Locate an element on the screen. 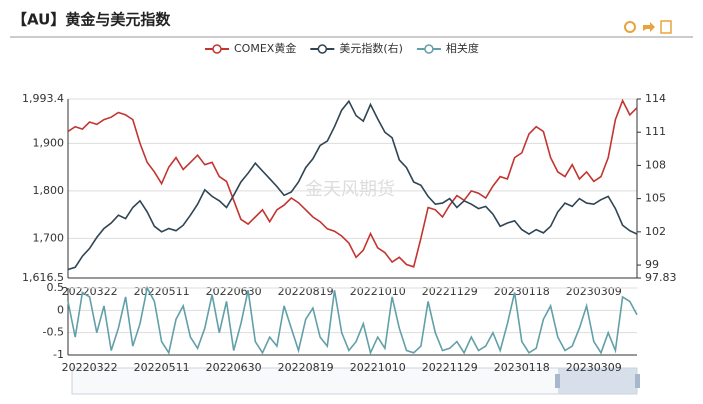 This screenshot has height=404, width=703. y2-tick-label: 114 is located at coordinates (655, 98).